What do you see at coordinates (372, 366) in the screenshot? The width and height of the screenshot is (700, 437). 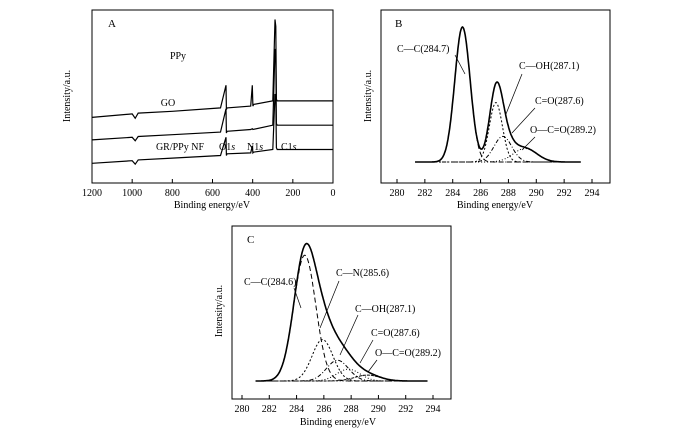 I see `panel-c-leader-o-c-o` at bounding box center [372, 366].